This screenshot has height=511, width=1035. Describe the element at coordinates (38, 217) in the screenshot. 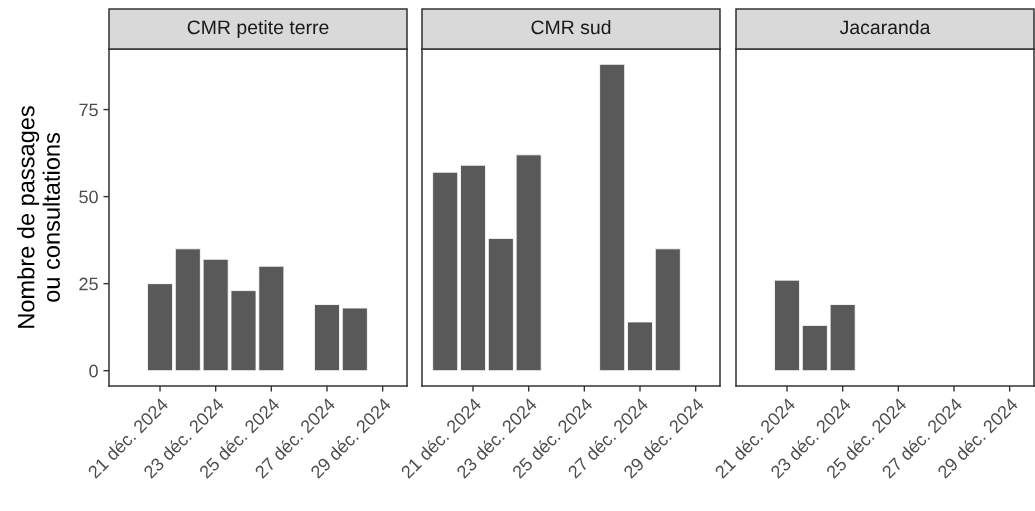

I see `y-axis-title: Nombre de passages ou consultations` at that location.